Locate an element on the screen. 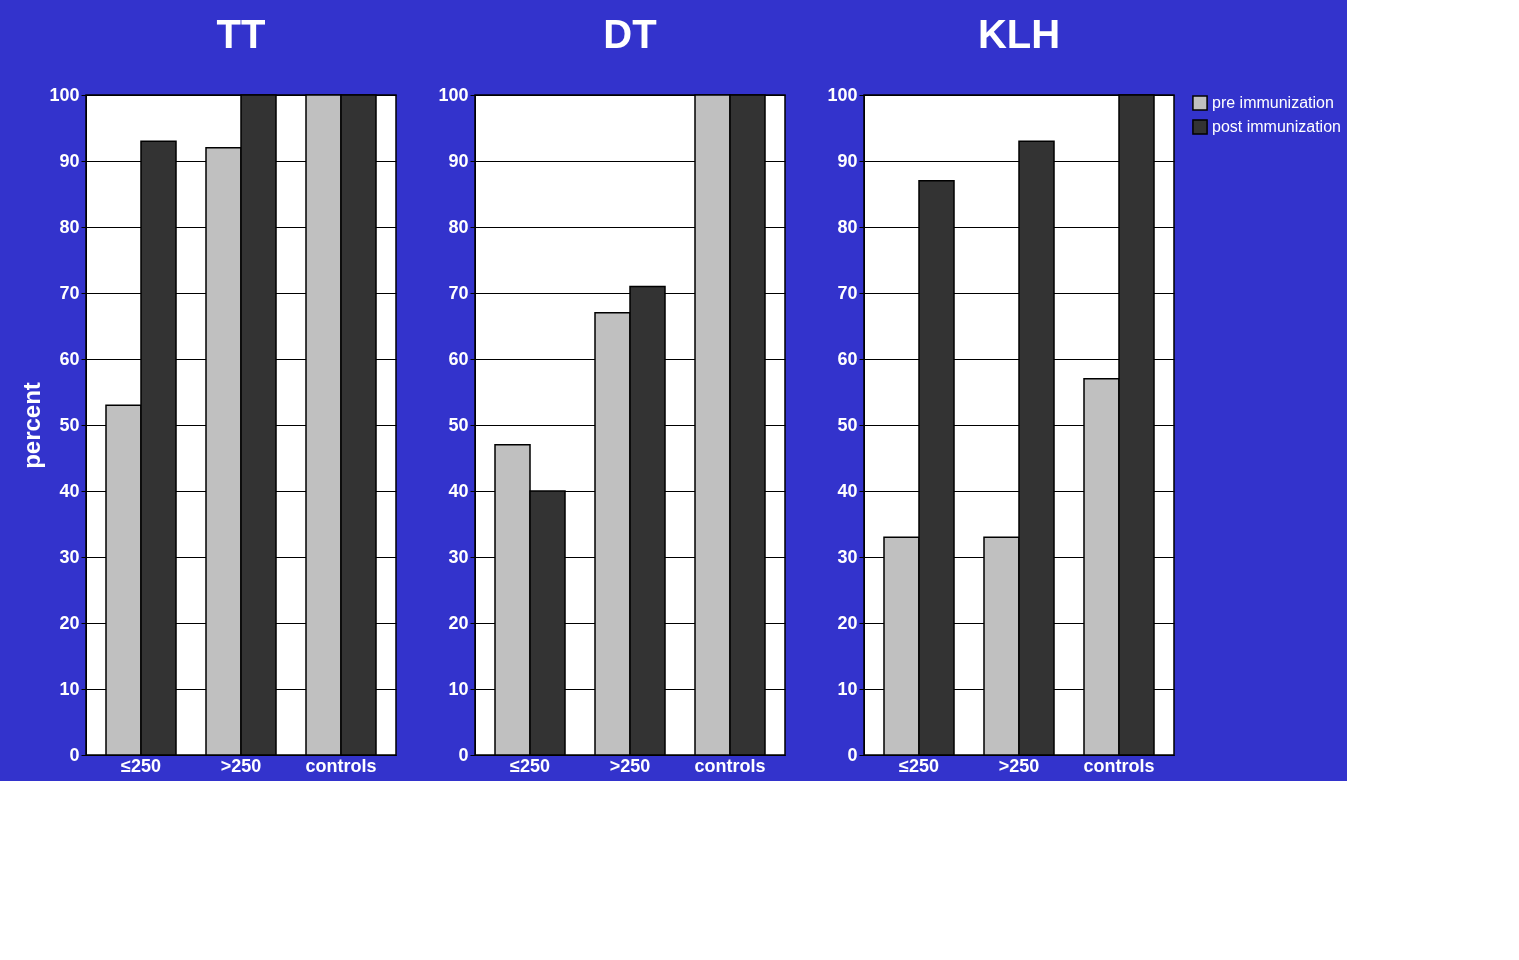 This screenshot has width=1519, height=960. chart-title: TT is located at coordinates (241, 34).